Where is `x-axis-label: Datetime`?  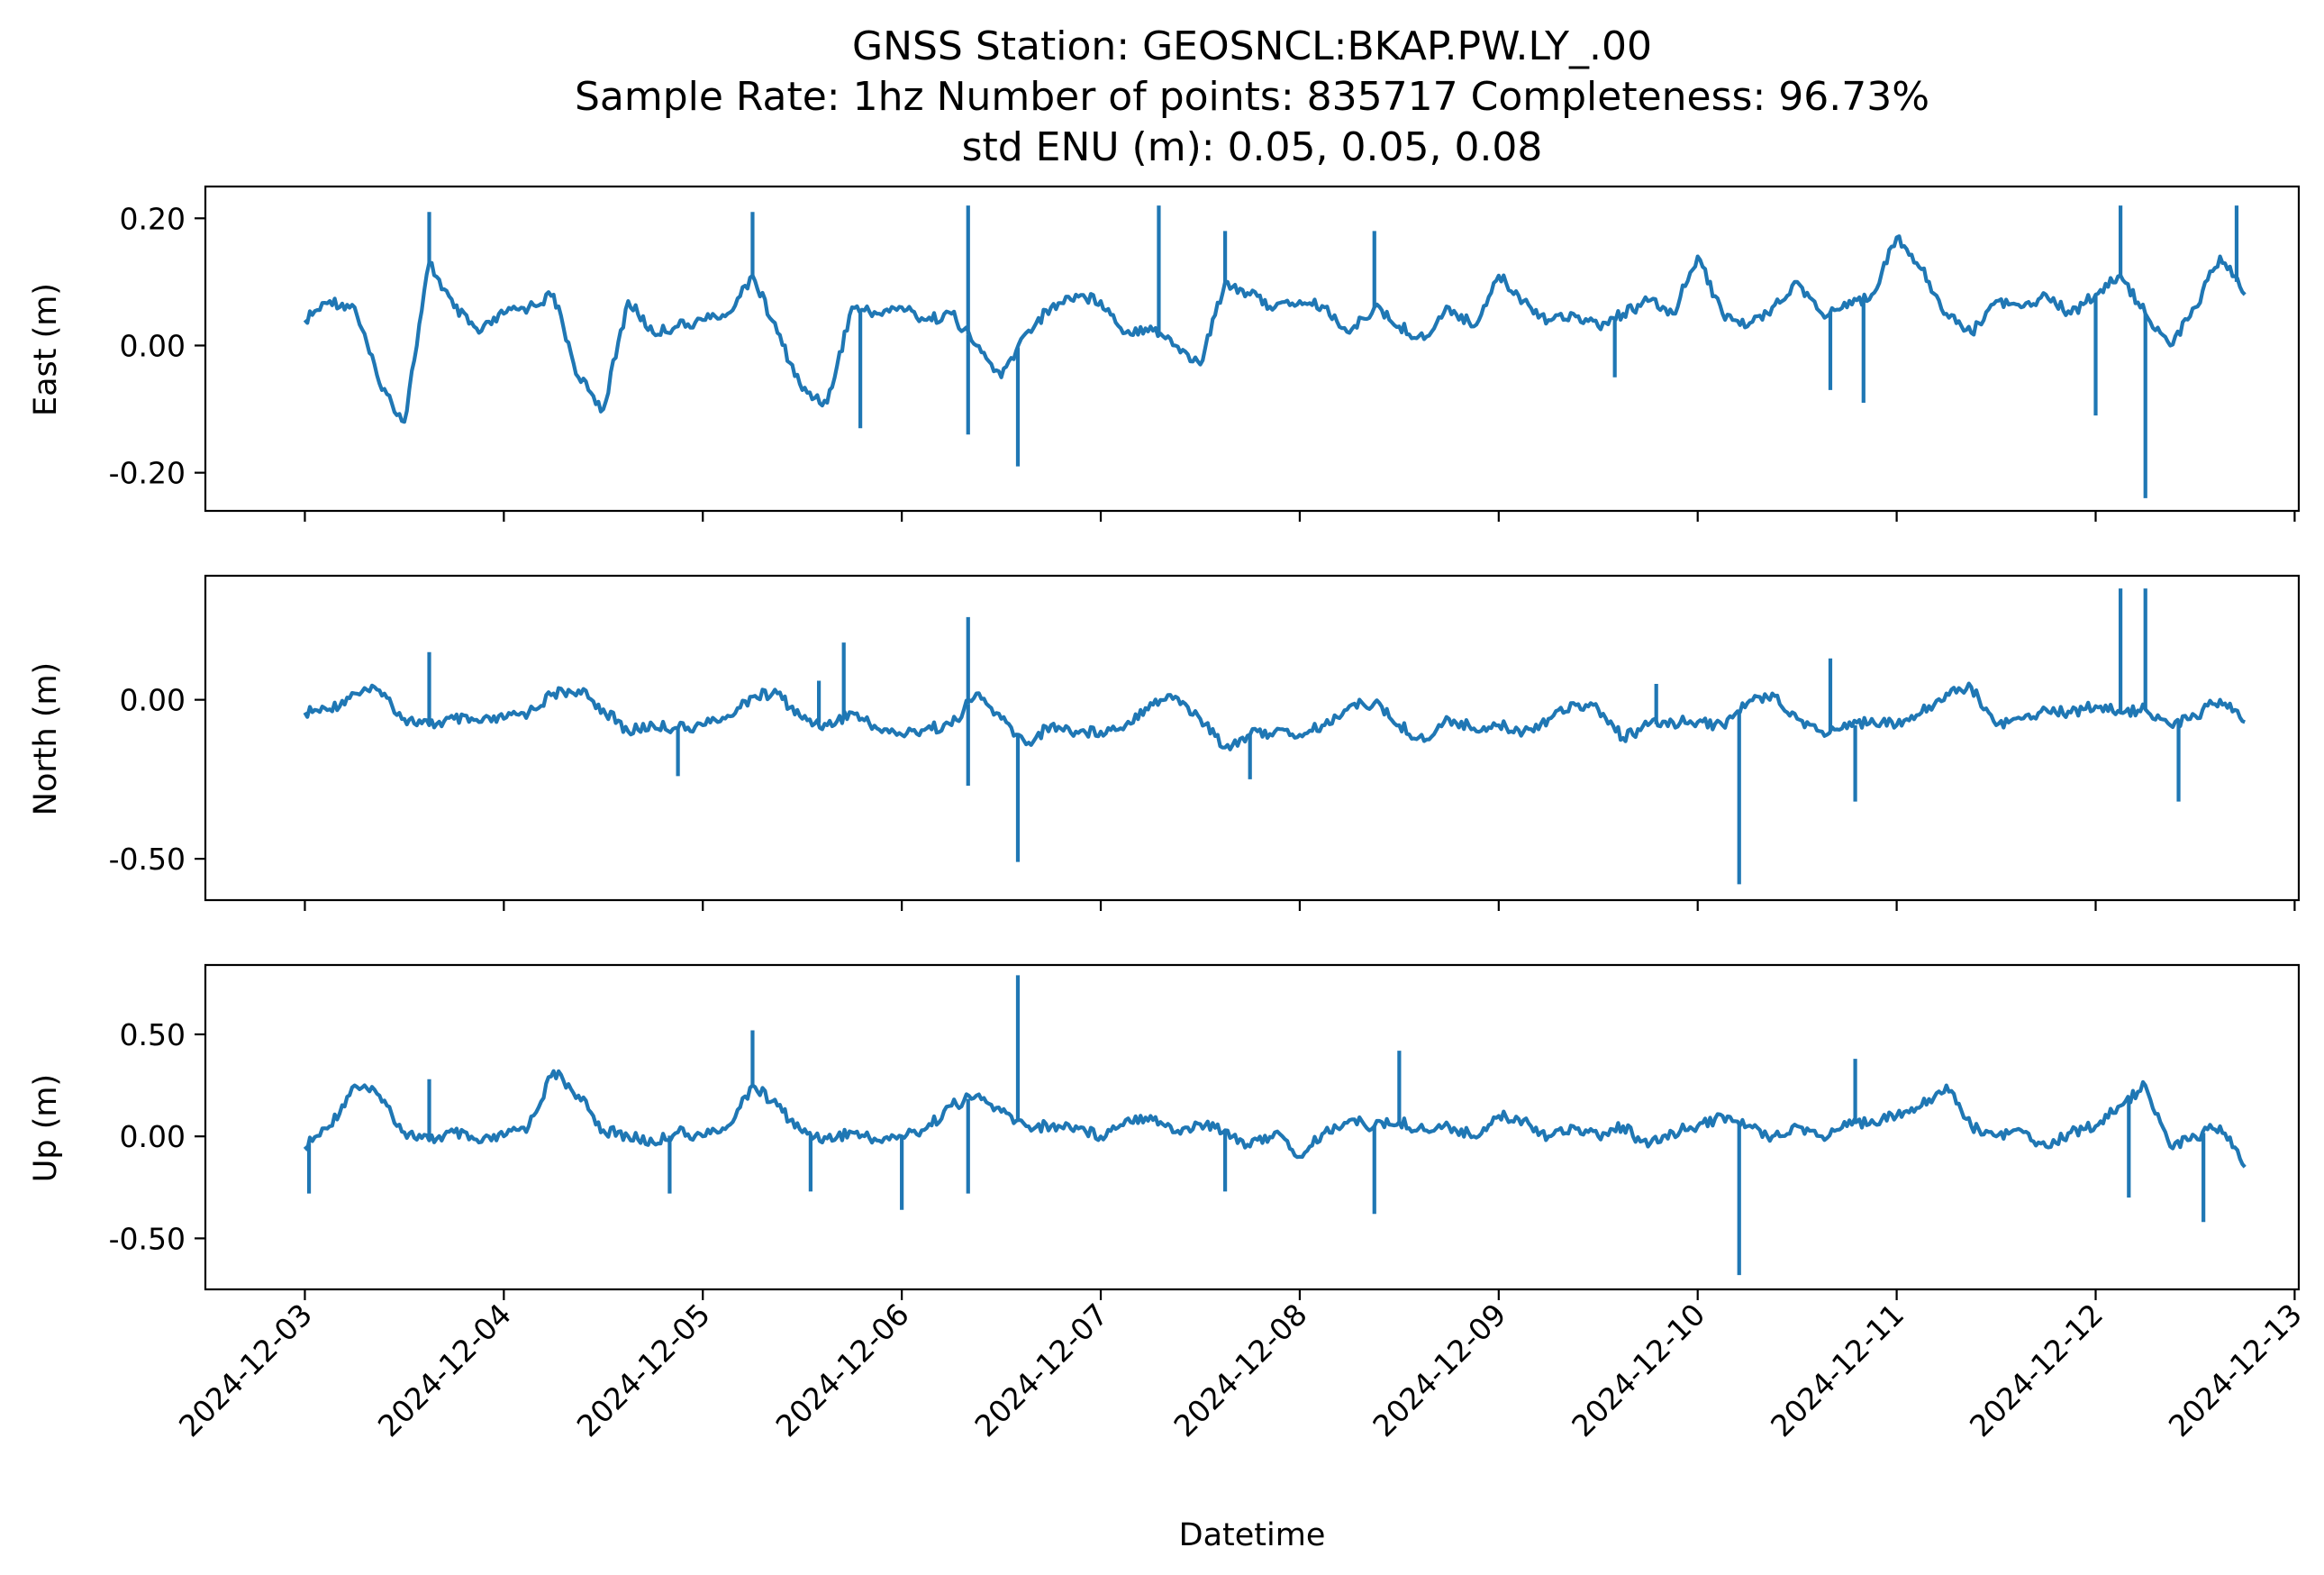 x-axis-label: Datetime is located at coordinates (1252, 1535).